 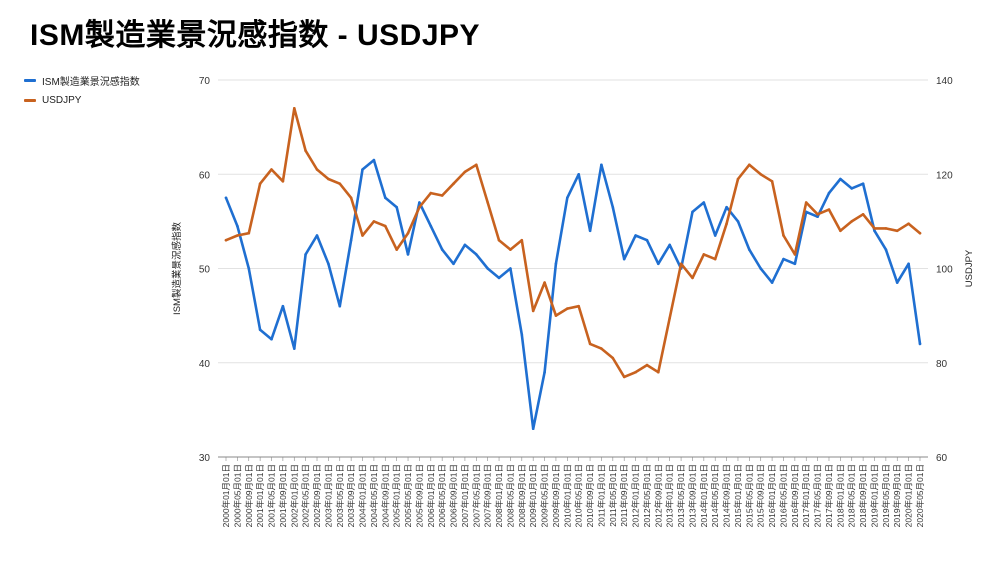 What do you see at coordinates (624, 495) in the screenshot?
I see `x-tick-label: 2011年09月01日` at bounding box center [624, 495].